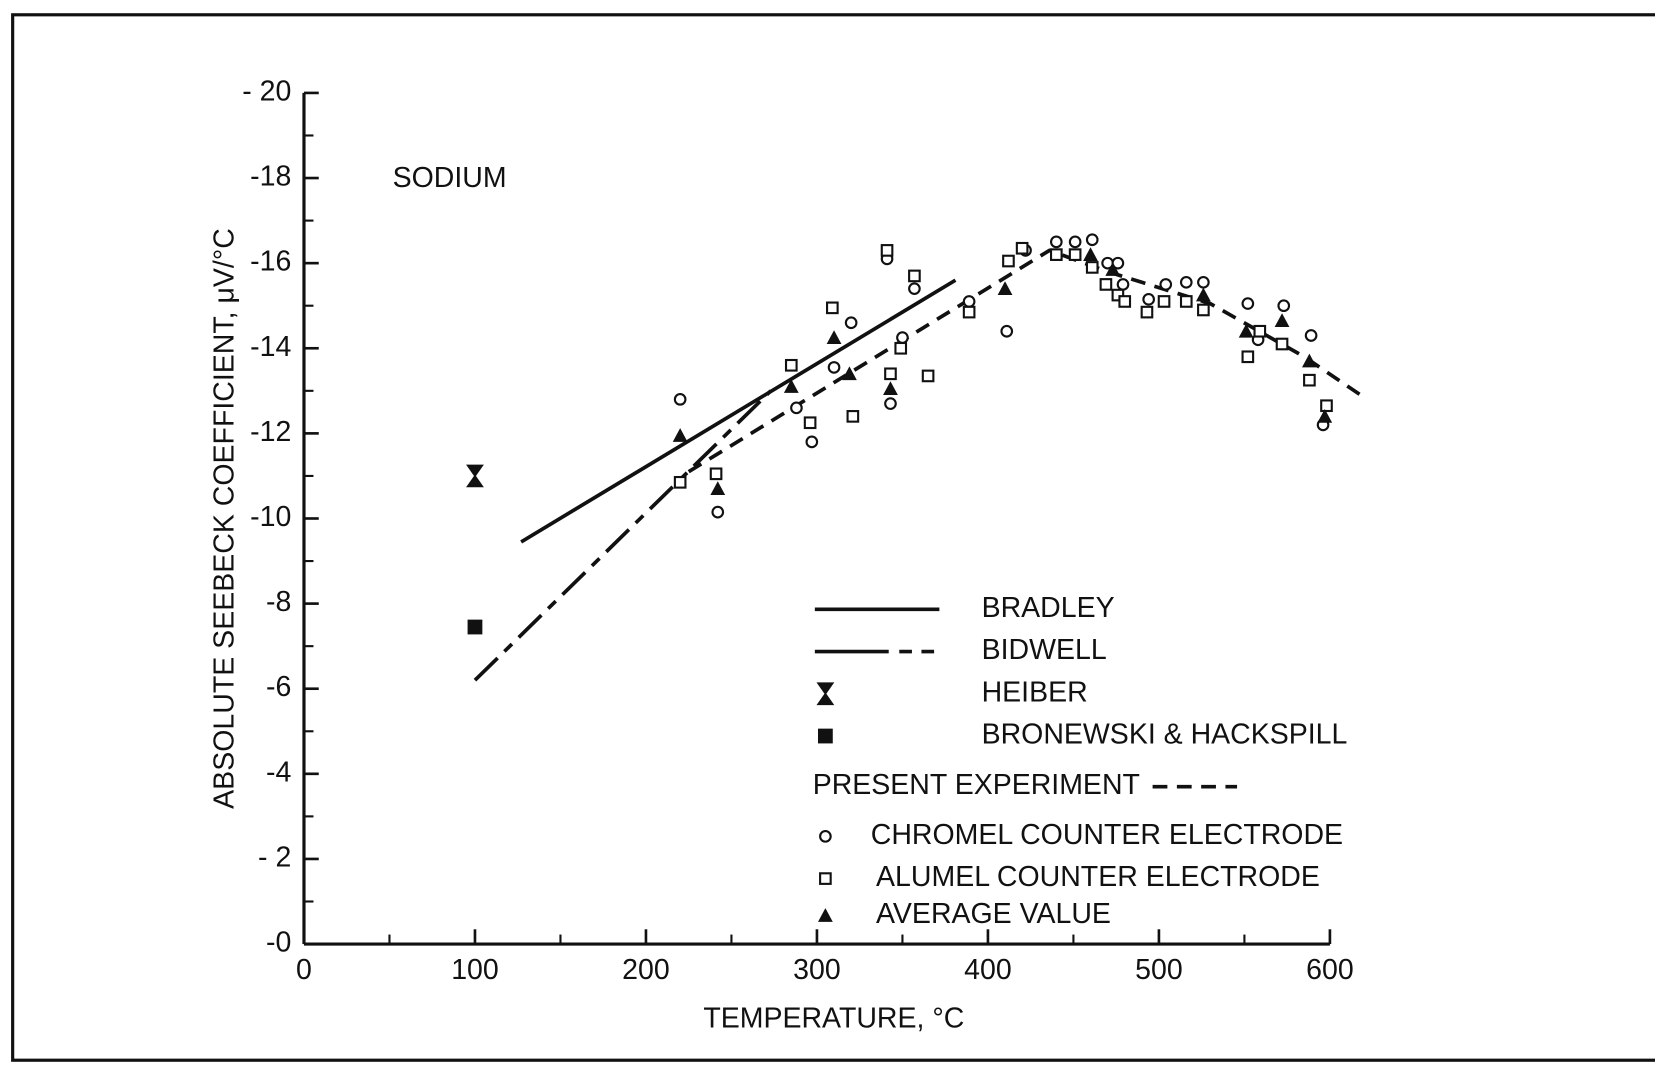 The height and width of the screenshot is (1075, 1655). I want to click on x-tick-label: 500, so click(1159, 970).